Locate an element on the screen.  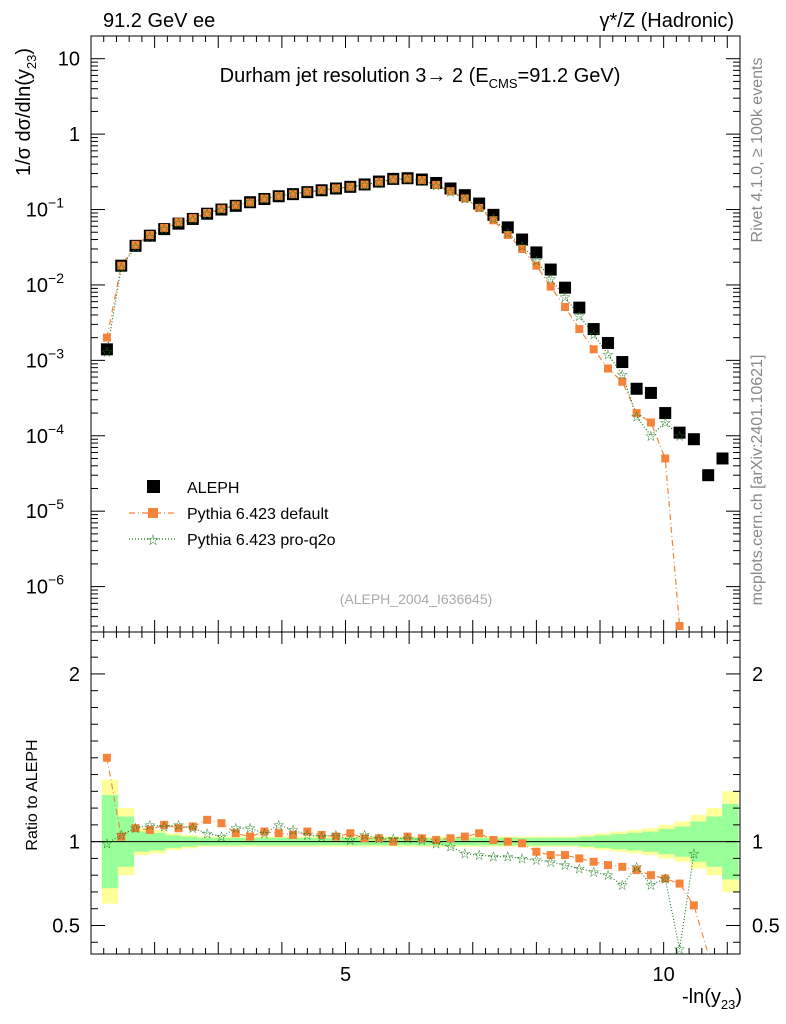
y-tick-label: 10⁻⁴ is located at coordinates (45, 434).